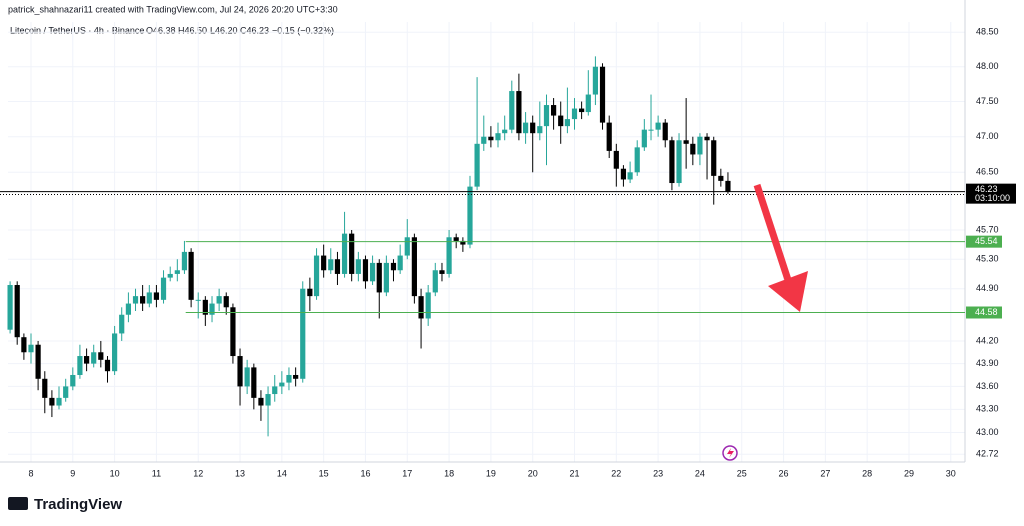  I want to click on legend-low: L46.20, so click(224, 30).